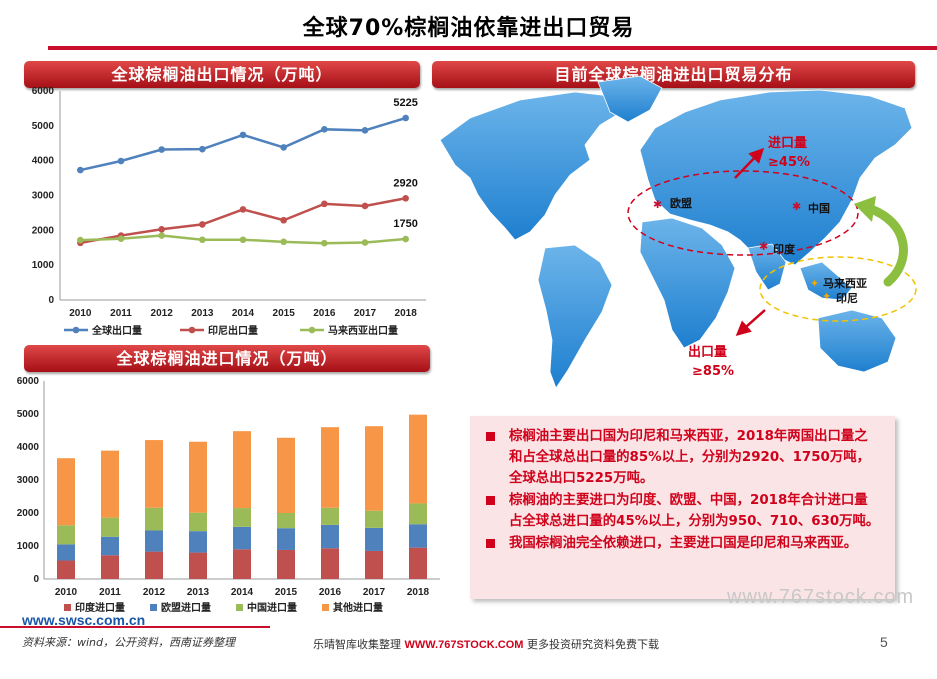  Describe the element at coordinates (865, 209) in the screenshot. I see `supply-arrow-head` at that location.